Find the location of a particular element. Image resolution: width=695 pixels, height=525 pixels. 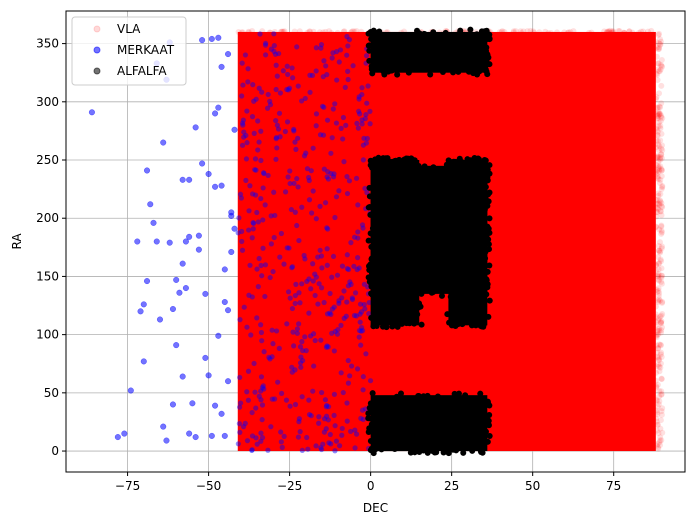

legend-marker-merkaat is located at coordinates (97, 50).